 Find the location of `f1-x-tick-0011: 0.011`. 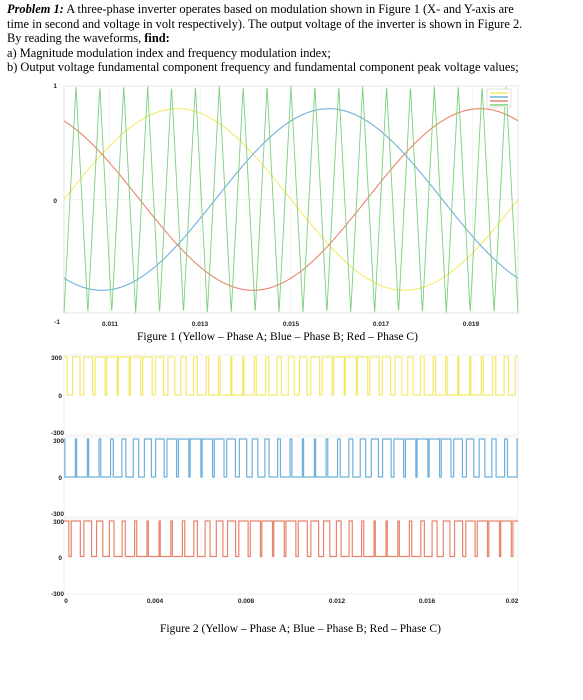

f1-x-tick-0011: 0.011 is located at coordinates (110, 324).